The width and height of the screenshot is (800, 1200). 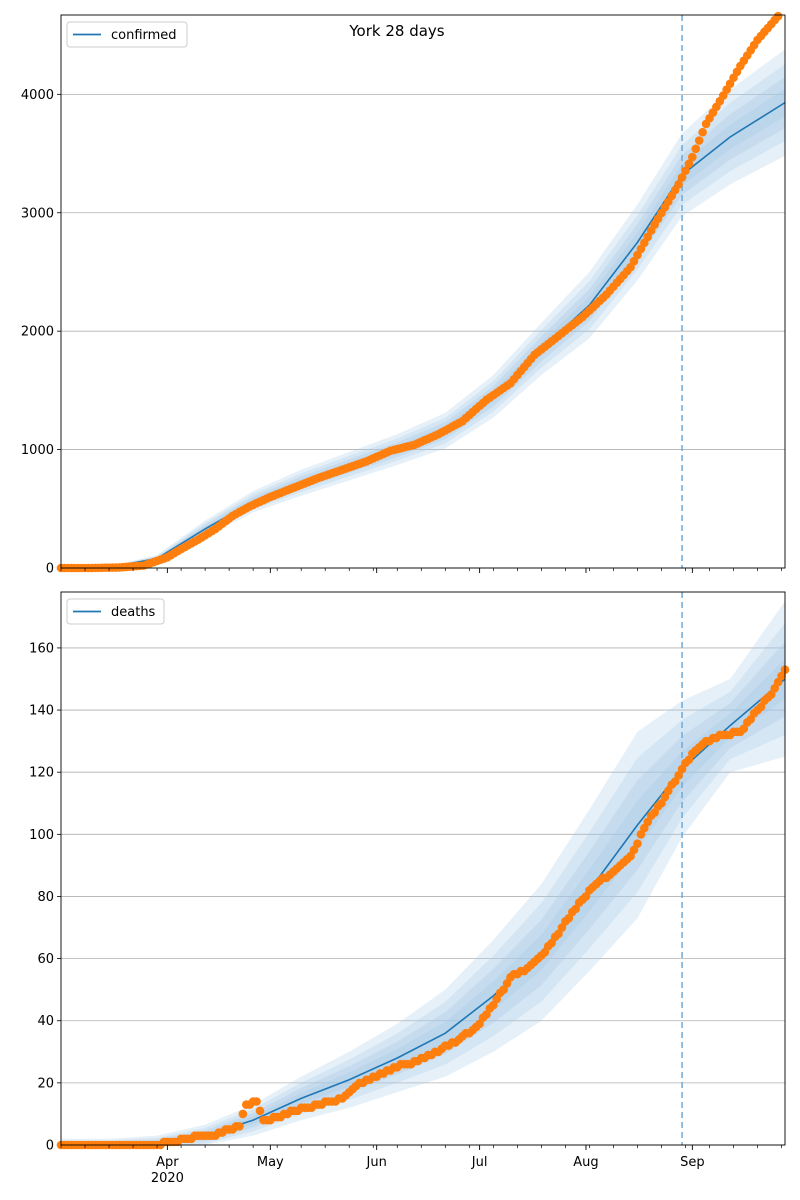 What do you see at coordinates (45, 897) in the screenshot?
I see `y-tick-label: 80` at bounding box center [45, 897].